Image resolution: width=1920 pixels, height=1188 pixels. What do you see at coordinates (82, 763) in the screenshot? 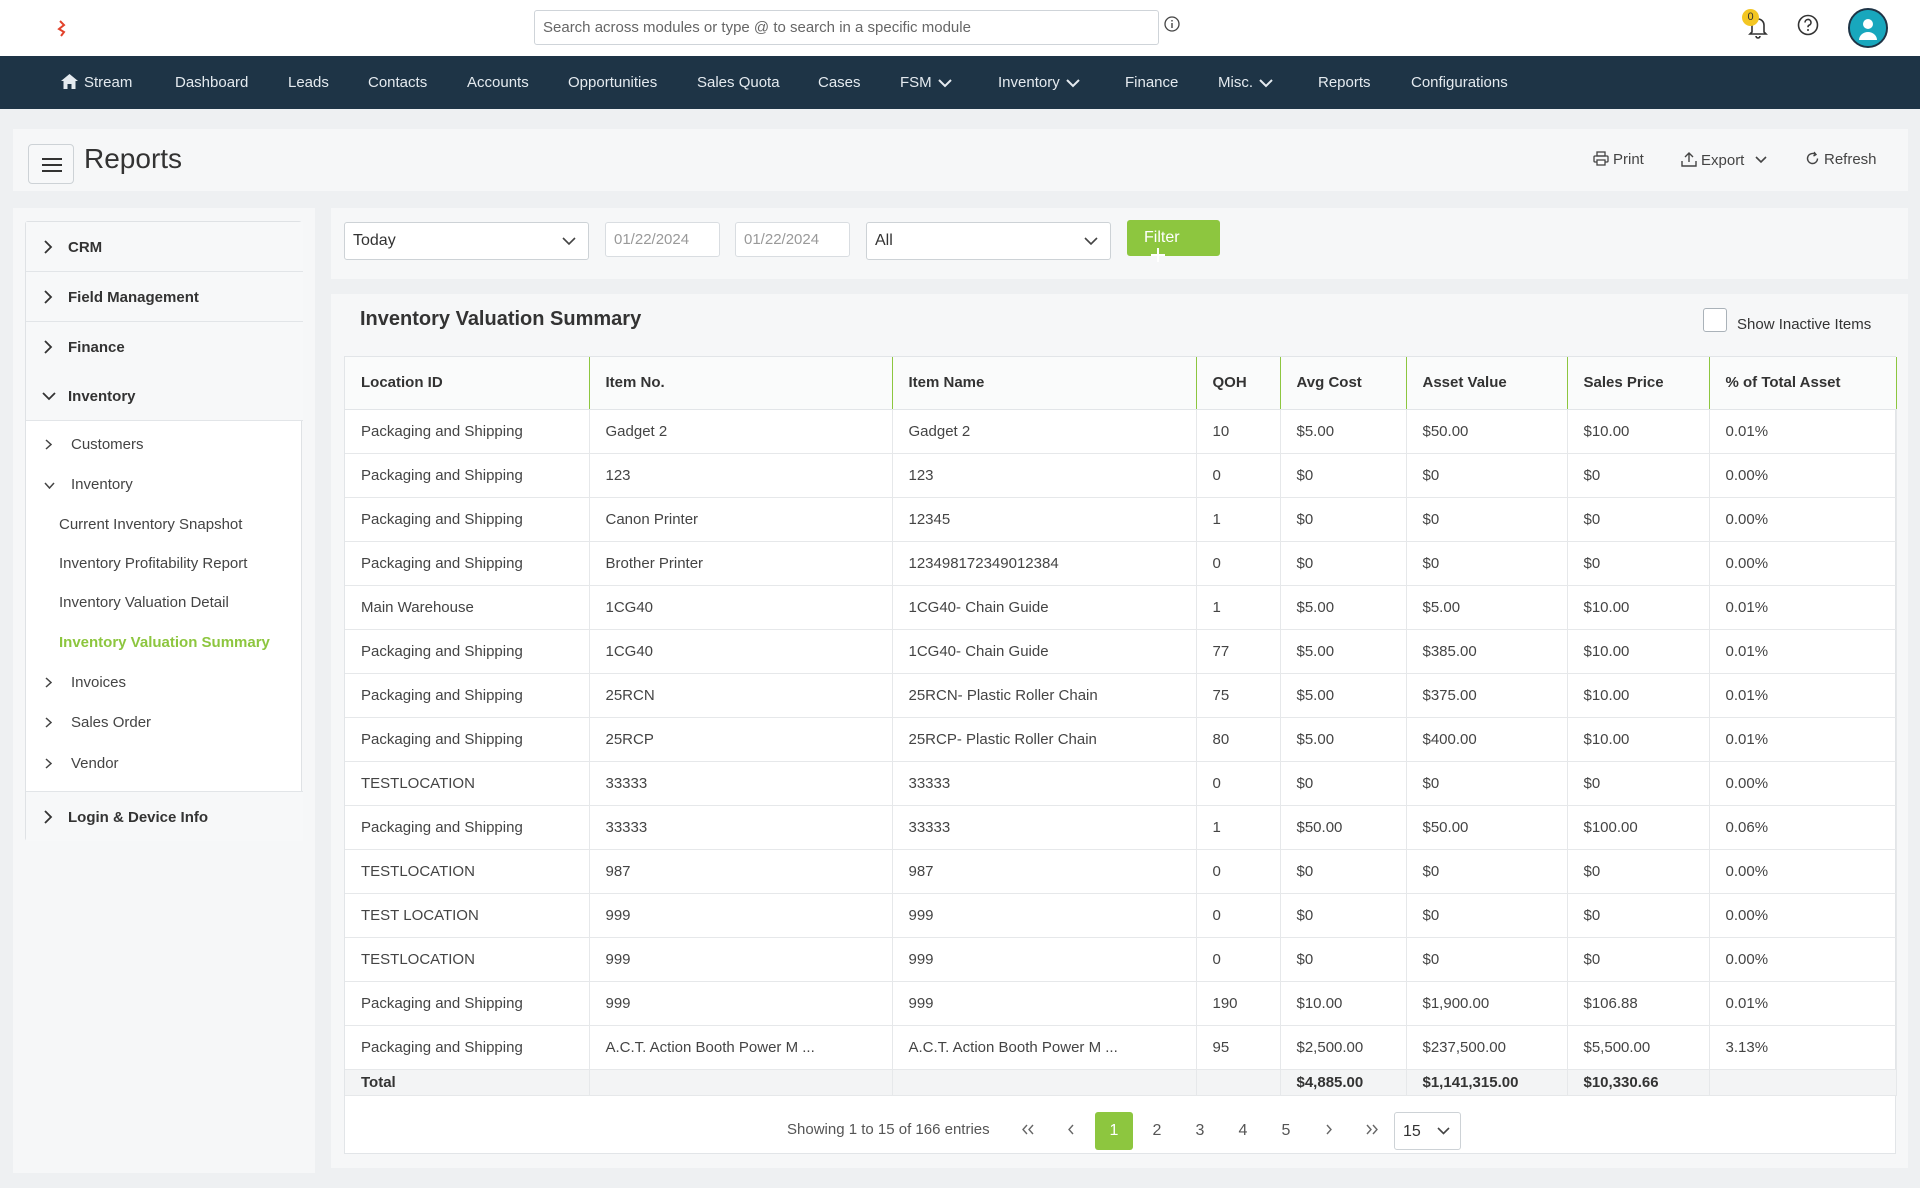
I see `sidebar-item-vendor: Vendor` at bounding box center [82, 763].